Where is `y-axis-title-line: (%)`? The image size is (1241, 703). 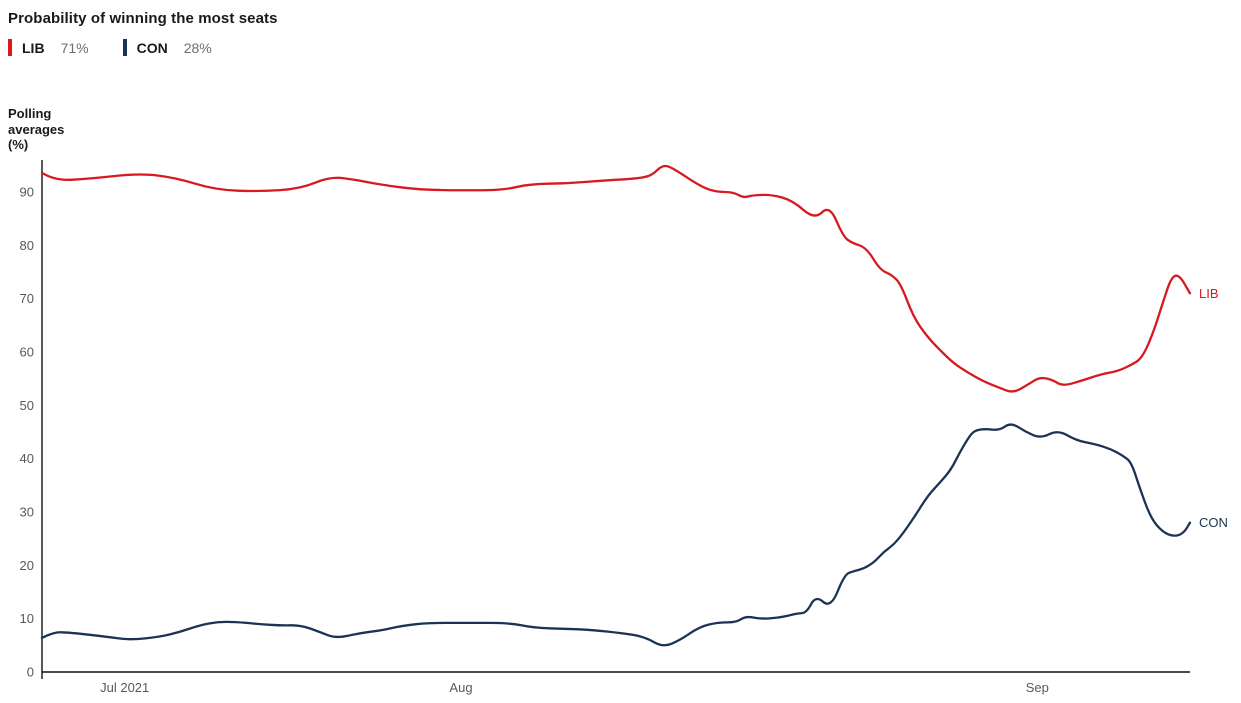 y-axis-title-line: (%) is located at coordinates (18, 145).